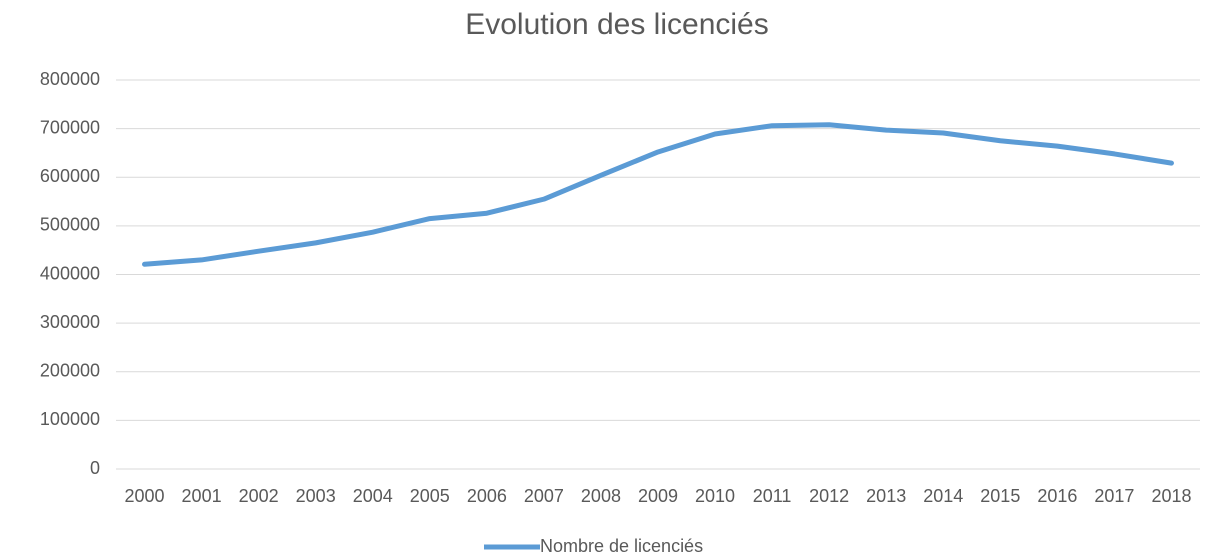  What do you see at coordinates (316, 496) in the screenshot?
I see `x-tick-label: 2003` at bounding box center [316, 496].